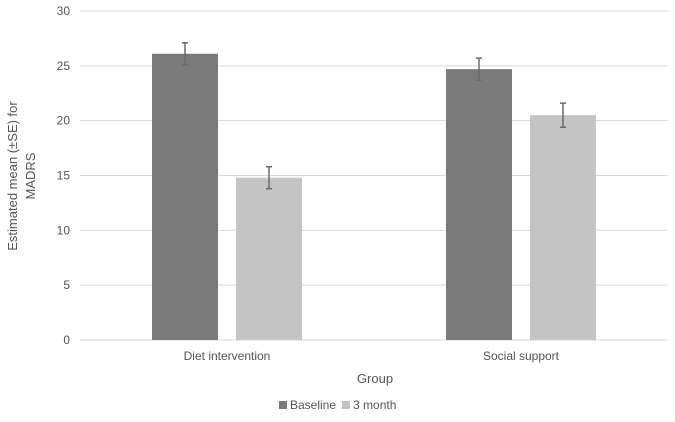 The width and height of the screenshot is (675, 422). Describe the element at coordinates (563, 227) in the screenshot. I see `bar-3-month-social-support` at that location.